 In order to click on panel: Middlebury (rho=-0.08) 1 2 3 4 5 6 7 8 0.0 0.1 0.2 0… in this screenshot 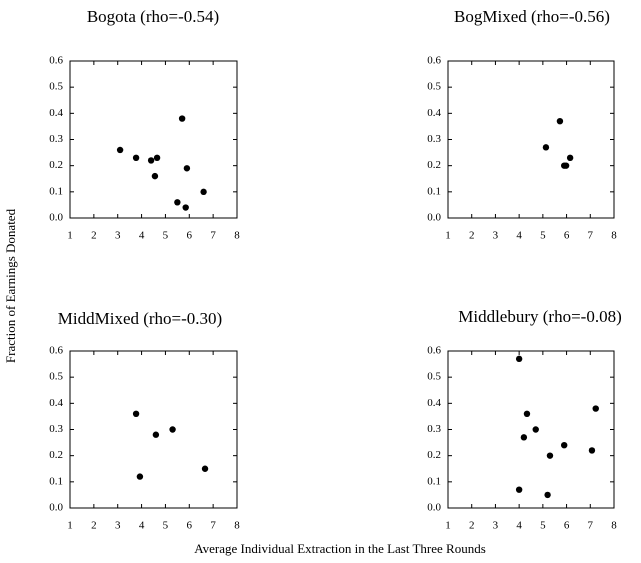, I will do `click(524, 419)`.